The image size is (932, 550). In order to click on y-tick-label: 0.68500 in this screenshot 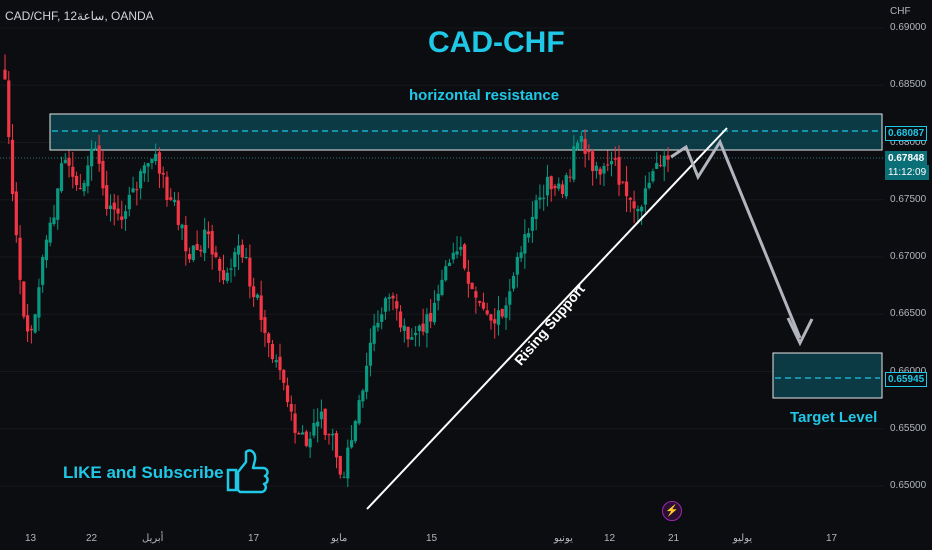, I will do `click(908, 85)`.